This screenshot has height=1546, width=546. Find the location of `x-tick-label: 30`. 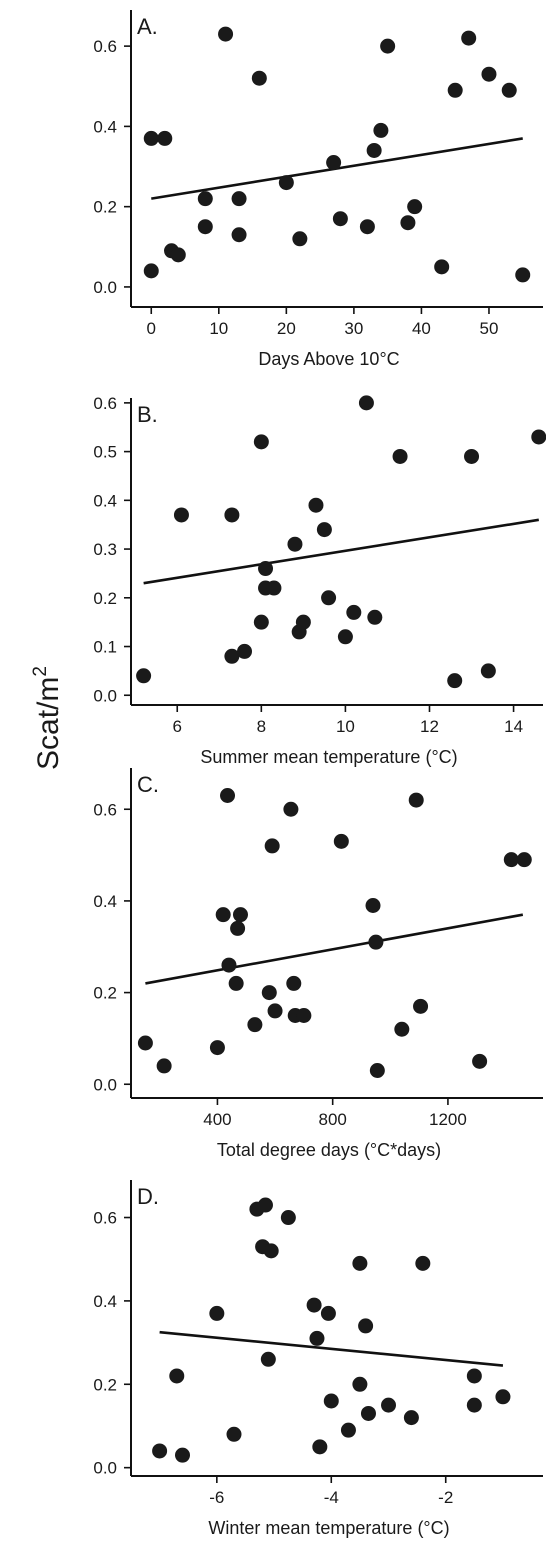

x-tick-label: 30 is located at coordinates (353, 328).